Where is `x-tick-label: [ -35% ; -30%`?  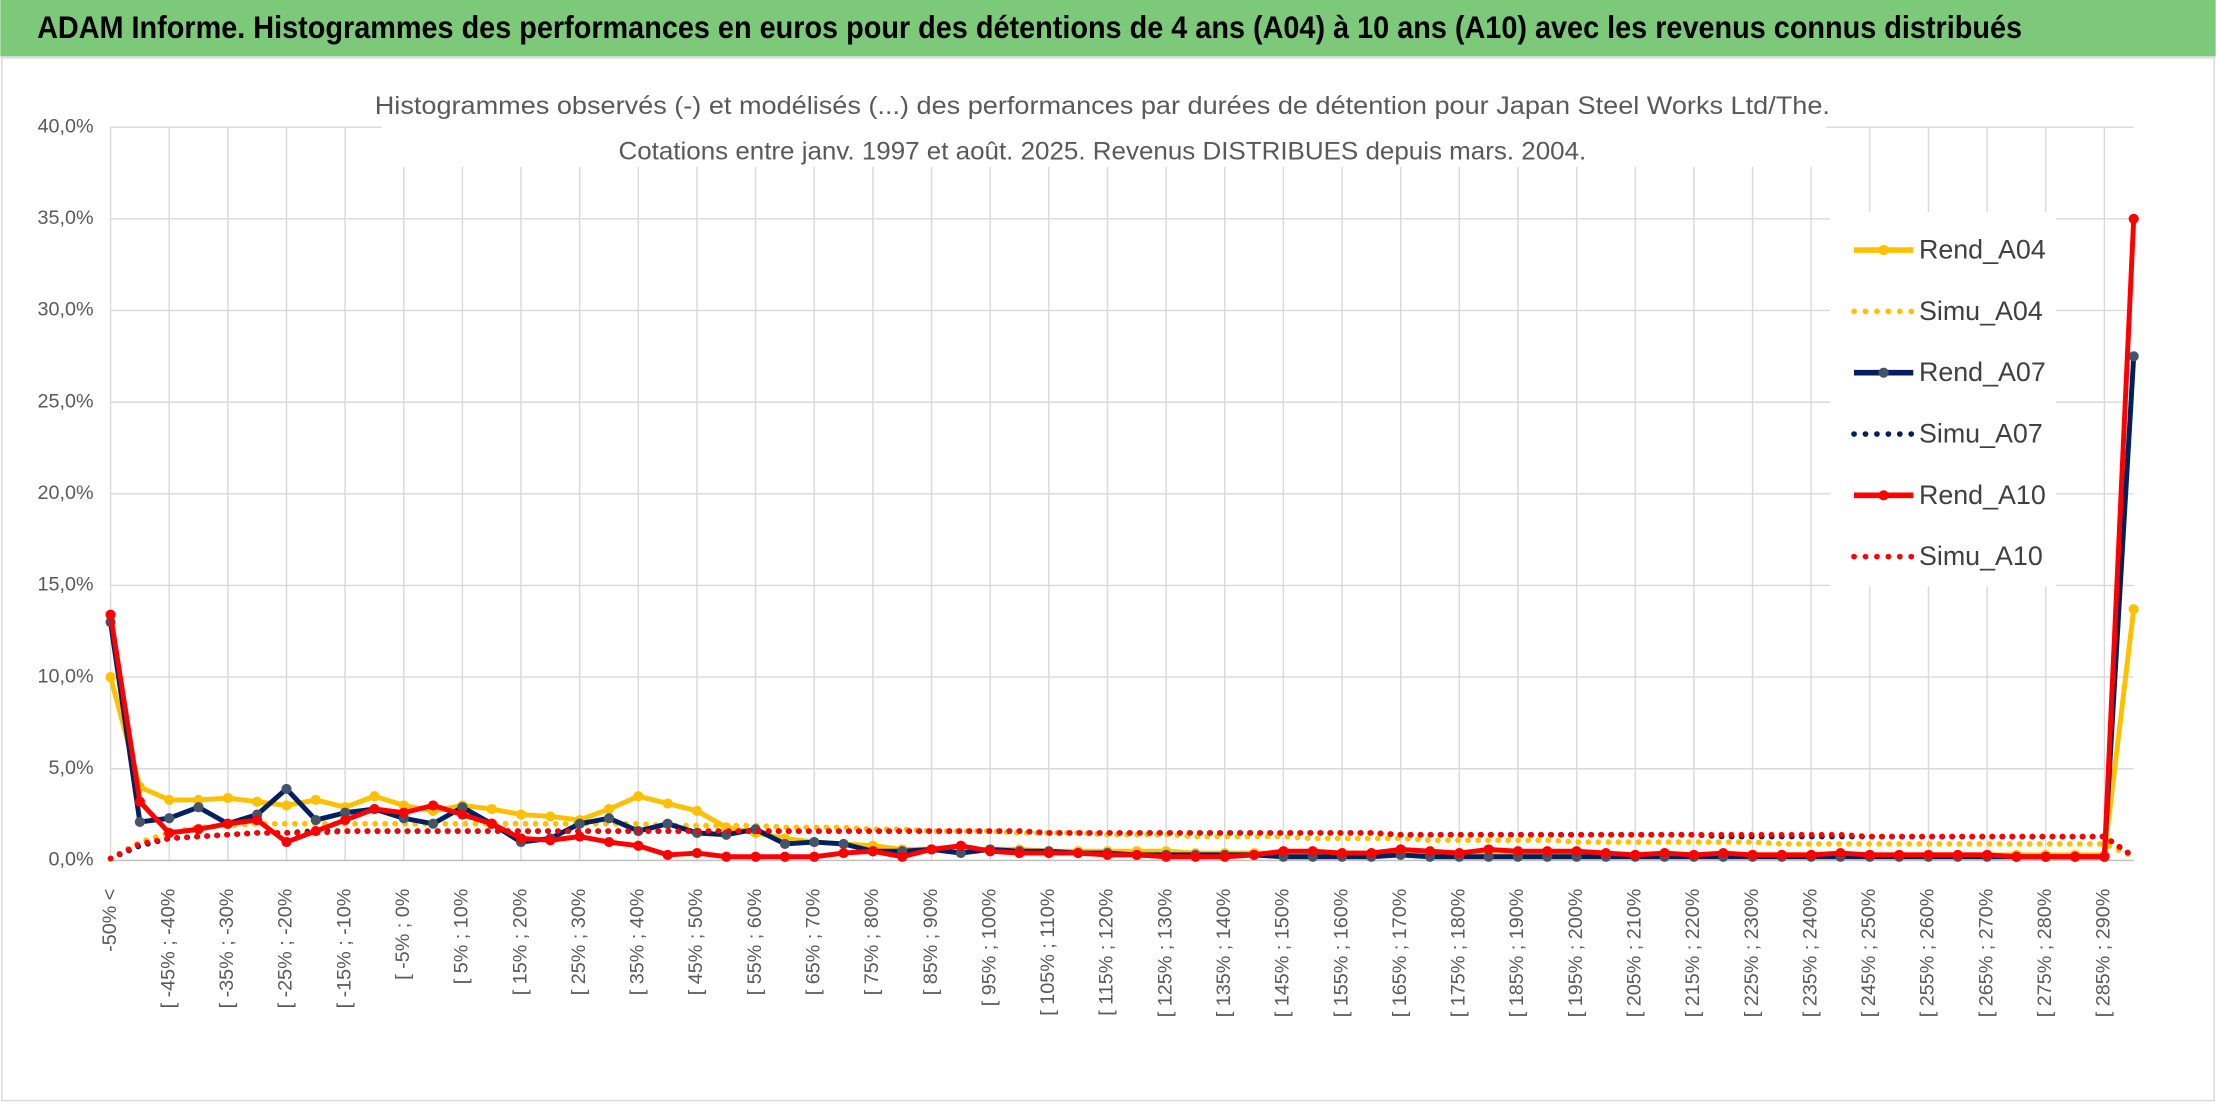 x-tick-label: [ -35% ; -30% is located at coordinates (227, 949).